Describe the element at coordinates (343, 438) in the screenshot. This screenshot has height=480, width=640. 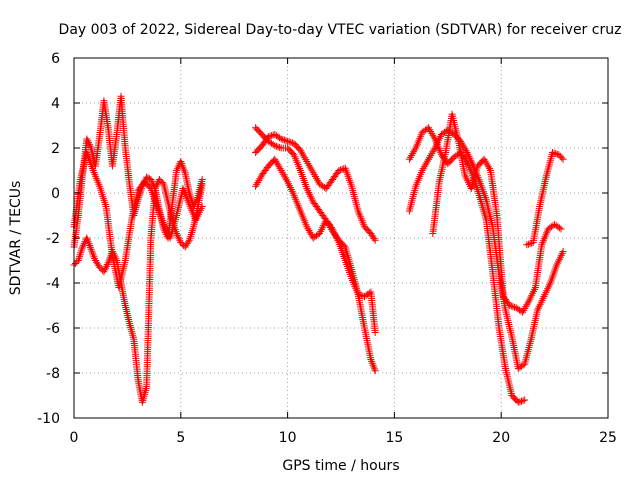
I see `x-tick-labels: 0 5 10 15 20 25` at that location.